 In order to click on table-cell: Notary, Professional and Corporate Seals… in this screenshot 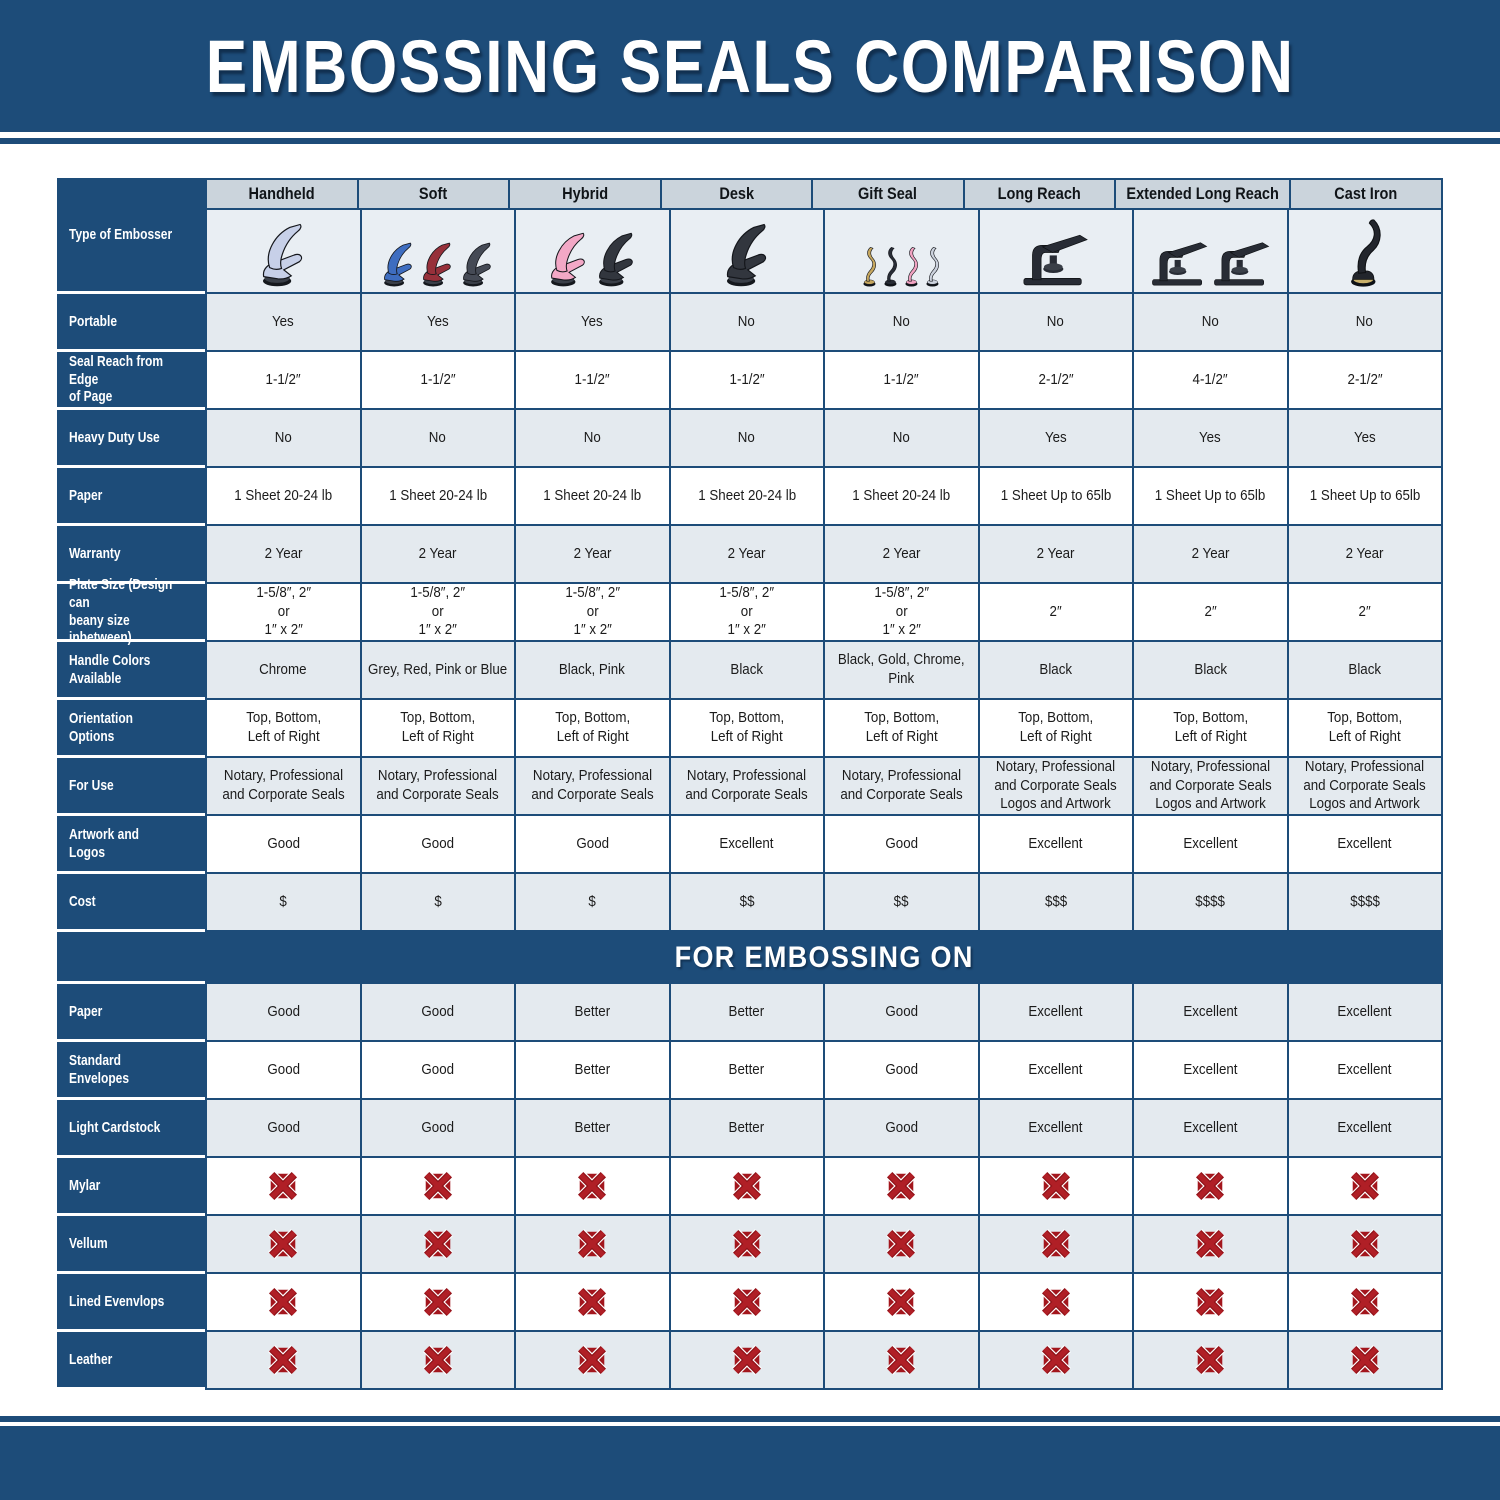, I will do `click(1364, 787)`.